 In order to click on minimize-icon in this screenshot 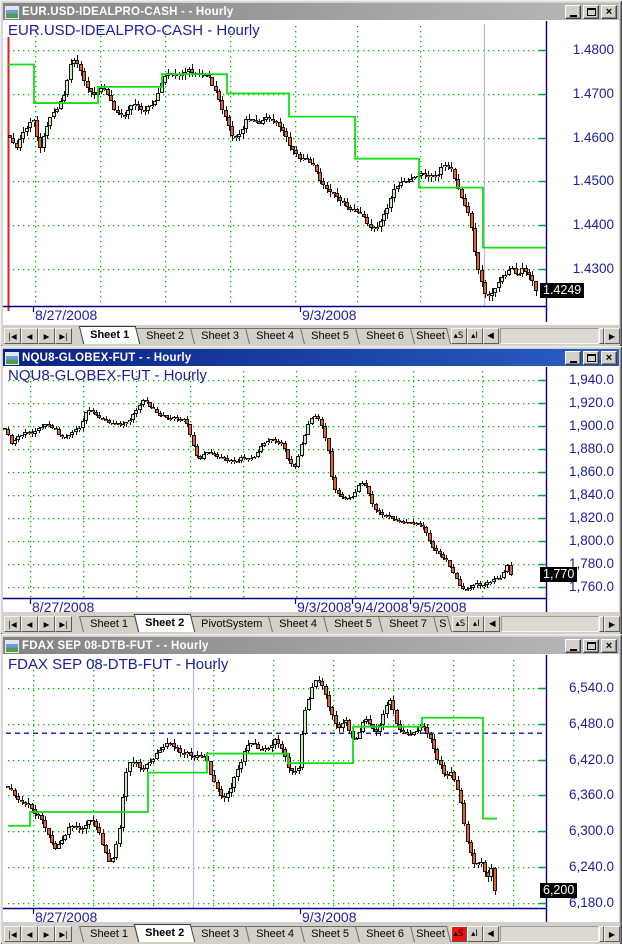, I will do `click(573, 15)`.